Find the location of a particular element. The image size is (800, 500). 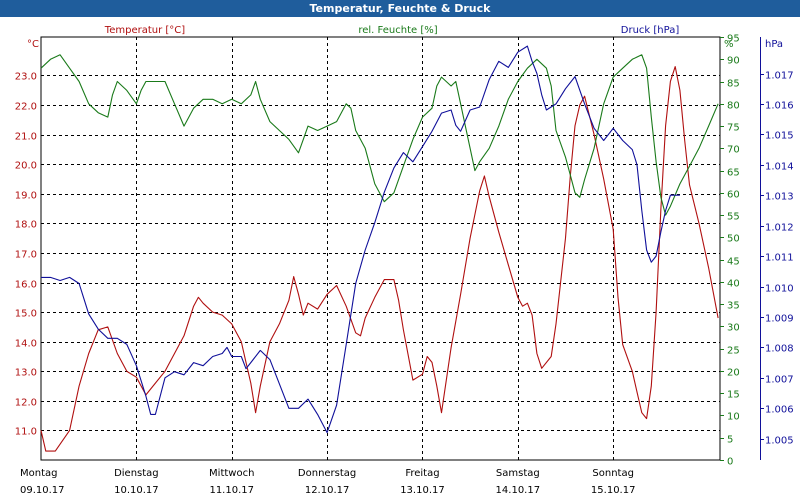

humidity-tick-label: 40 is located at coordinates (733, 284).